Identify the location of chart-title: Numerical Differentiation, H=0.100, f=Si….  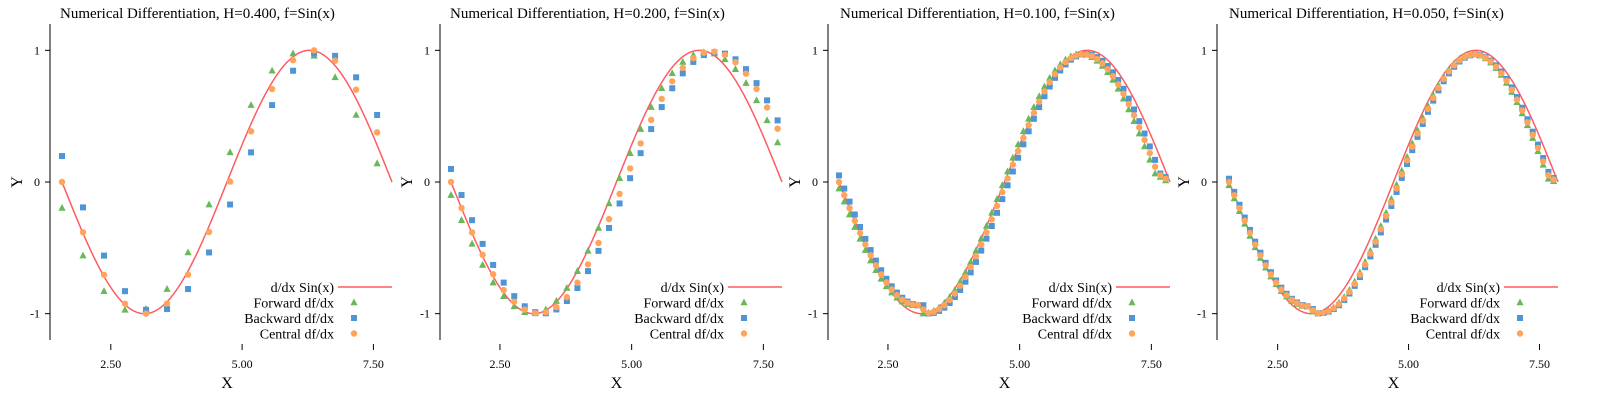
(977, 14).